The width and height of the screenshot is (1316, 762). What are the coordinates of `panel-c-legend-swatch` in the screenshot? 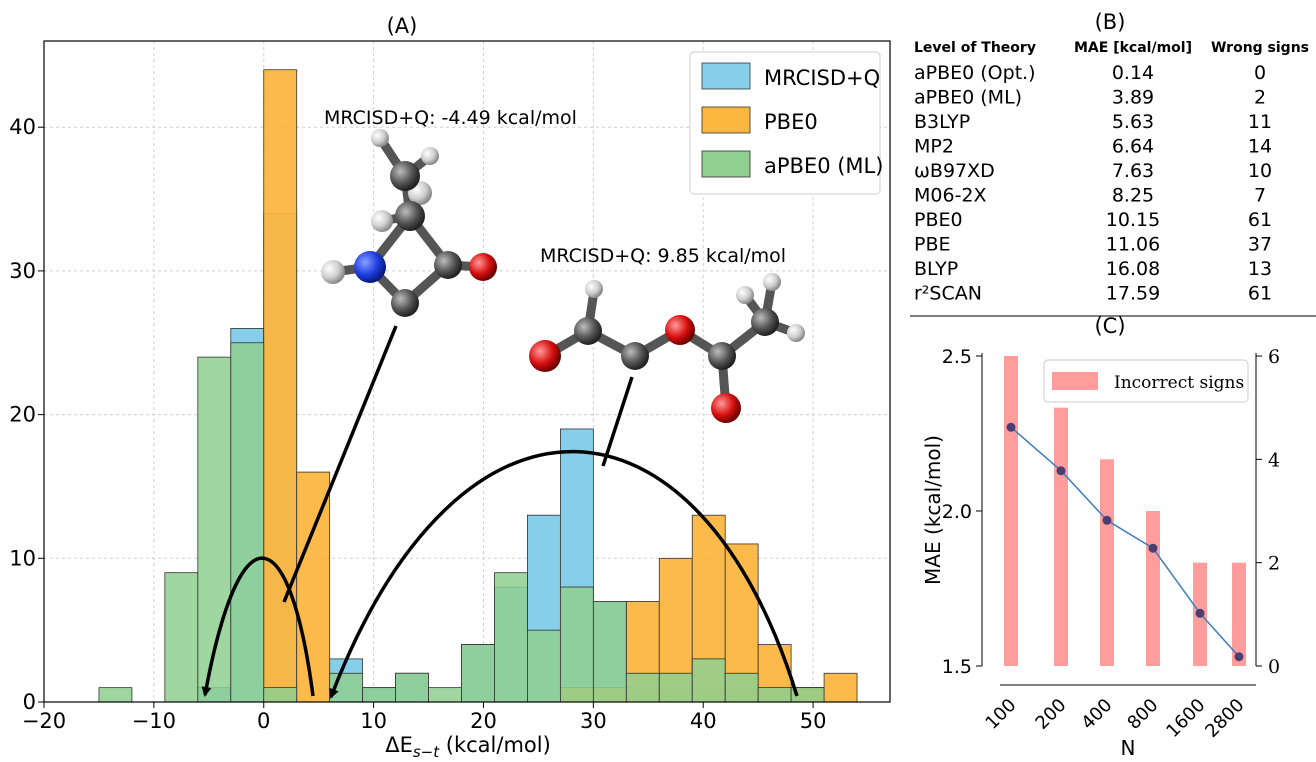 It's located at (1075, 381).